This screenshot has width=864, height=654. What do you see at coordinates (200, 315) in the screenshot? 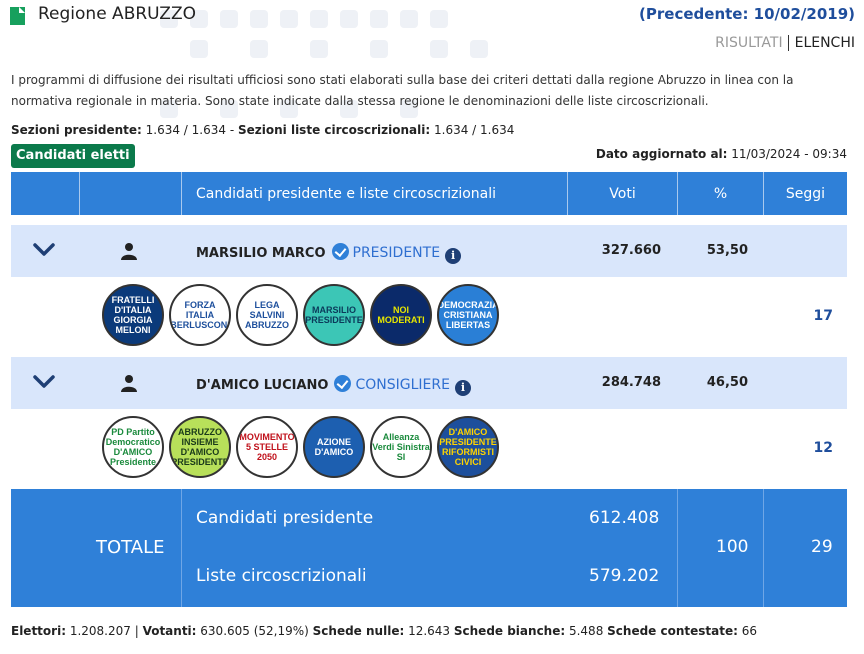
I see `party-logo: FORZA ITALIA BERLUSCONI` at bounding box center [200, 315].